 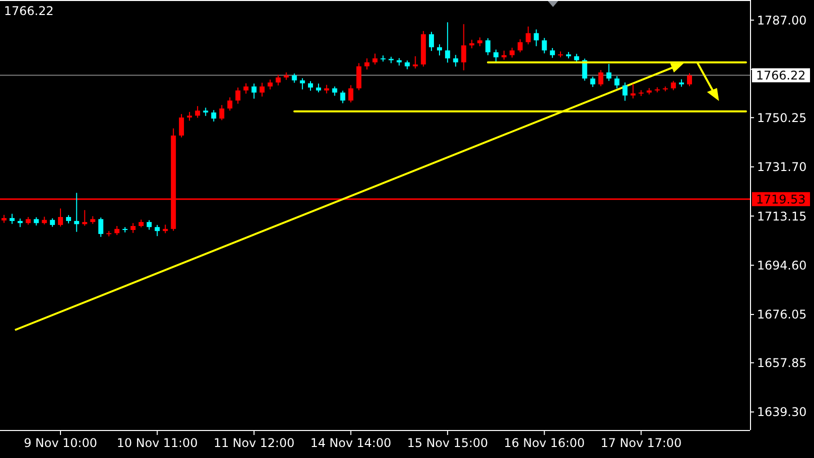 What do you see at coordinates (782, 412) in the screenshot?
I see `y-tick-label: 1639.30` at bounding box center [782, 412].